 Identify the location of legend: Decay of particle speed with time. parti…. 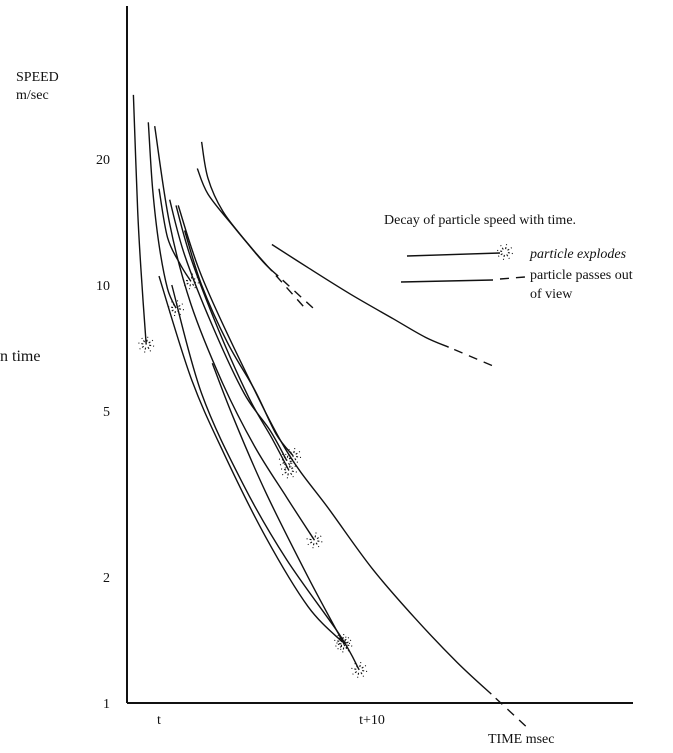
(508, 257).